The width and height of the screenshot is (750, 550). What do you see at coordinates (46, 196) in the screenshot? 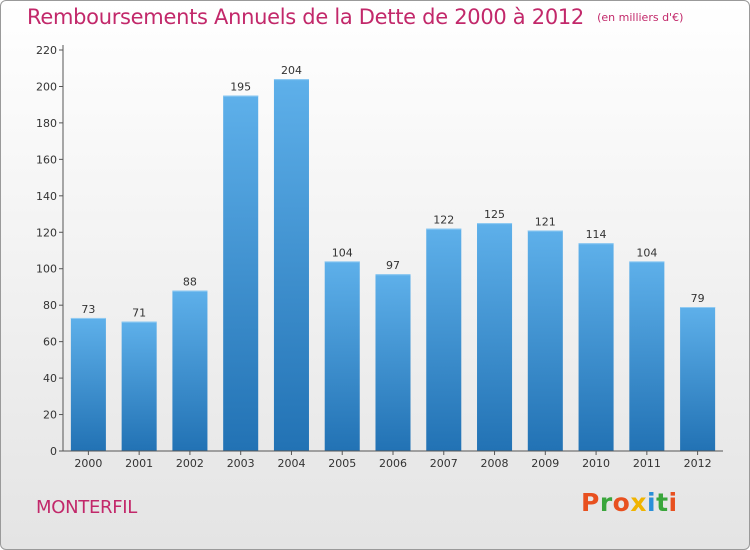
I see `y-tick-label: 140` at bounding box center [46, 196].